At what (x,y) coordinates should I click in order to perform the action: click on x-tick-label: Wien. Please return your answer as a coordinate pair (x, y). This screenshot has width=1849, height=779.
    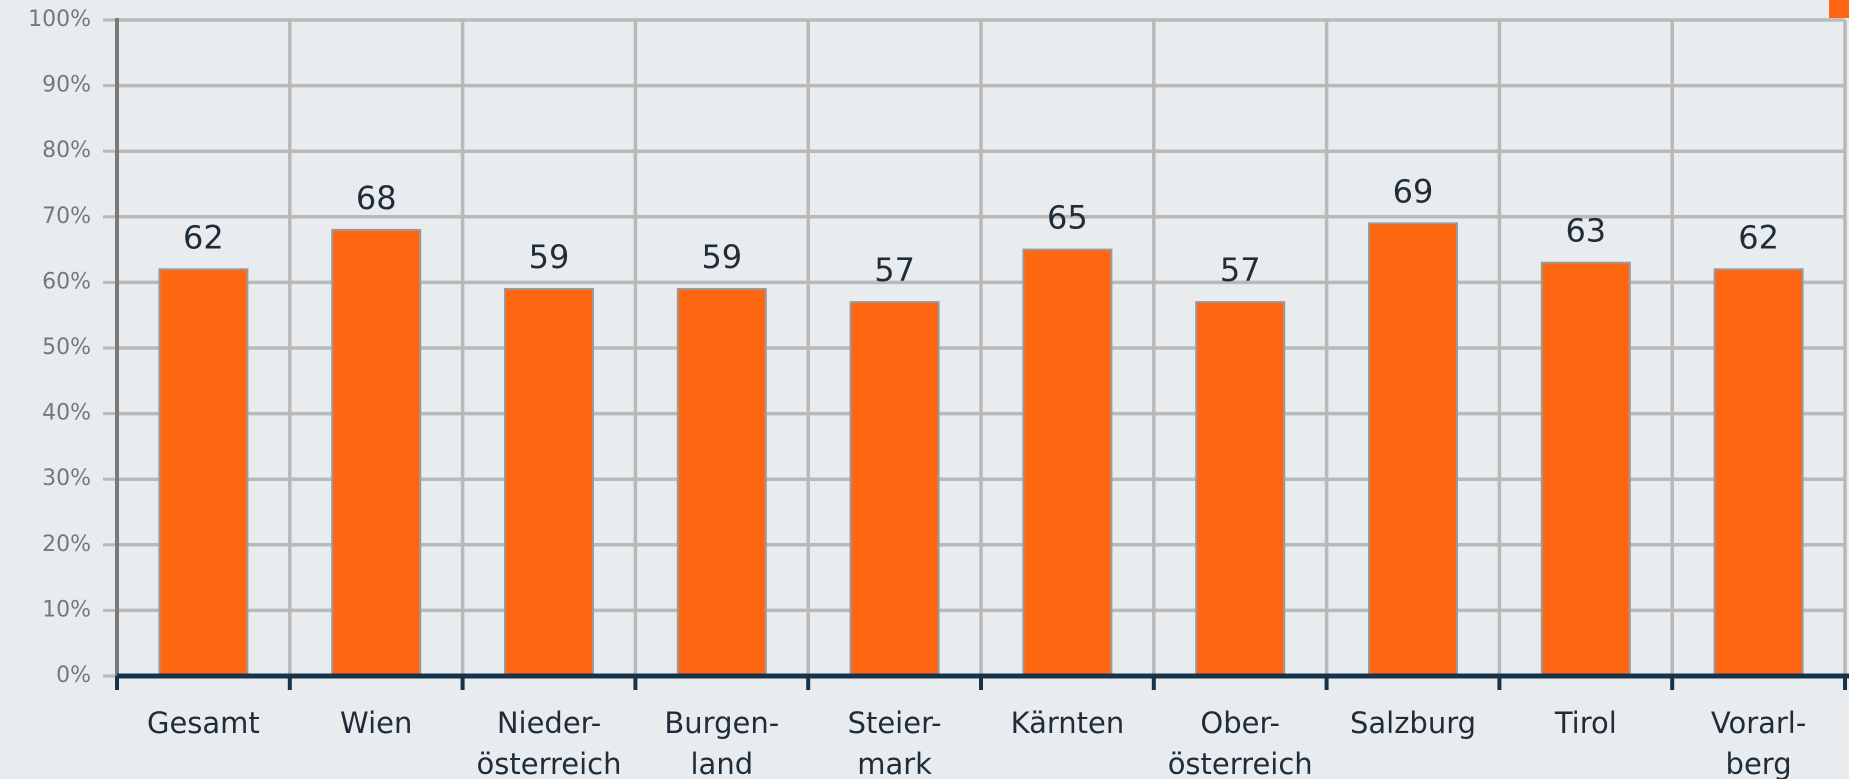
    Looking at the image, I should click on (376, 723).